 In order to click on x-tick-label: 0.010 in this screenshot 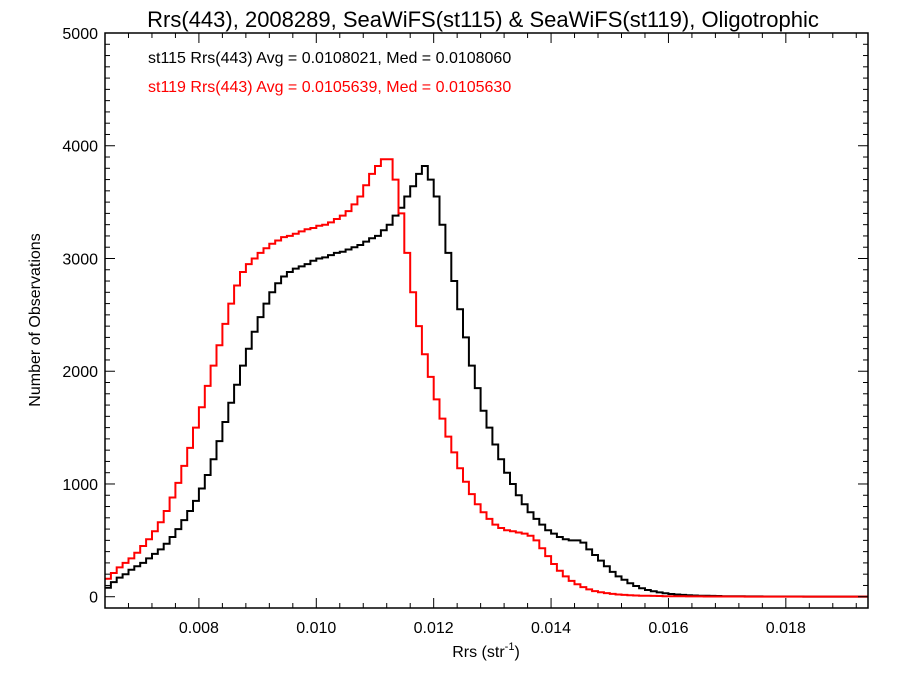, I will do `click(316, 628)`.